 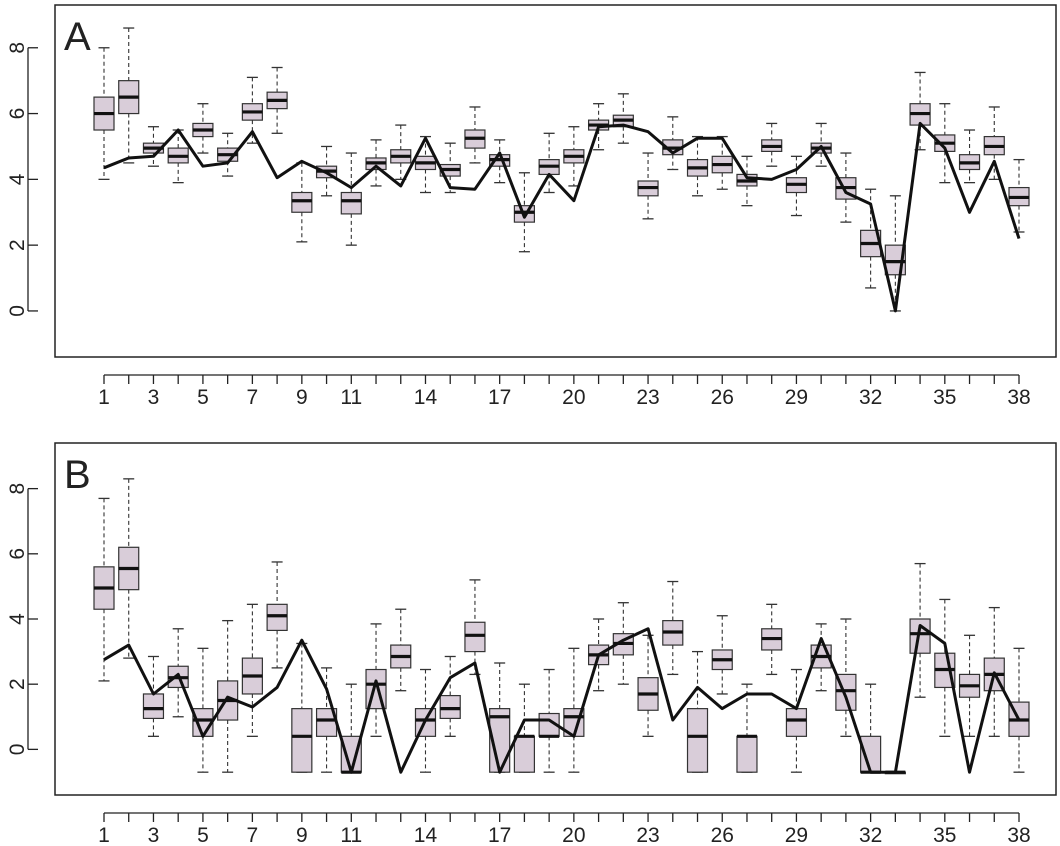 What do you see at coordinates (17, 311) in the screenshot?
I see `y-tick-label: 0` at bounding box center [17, 311].